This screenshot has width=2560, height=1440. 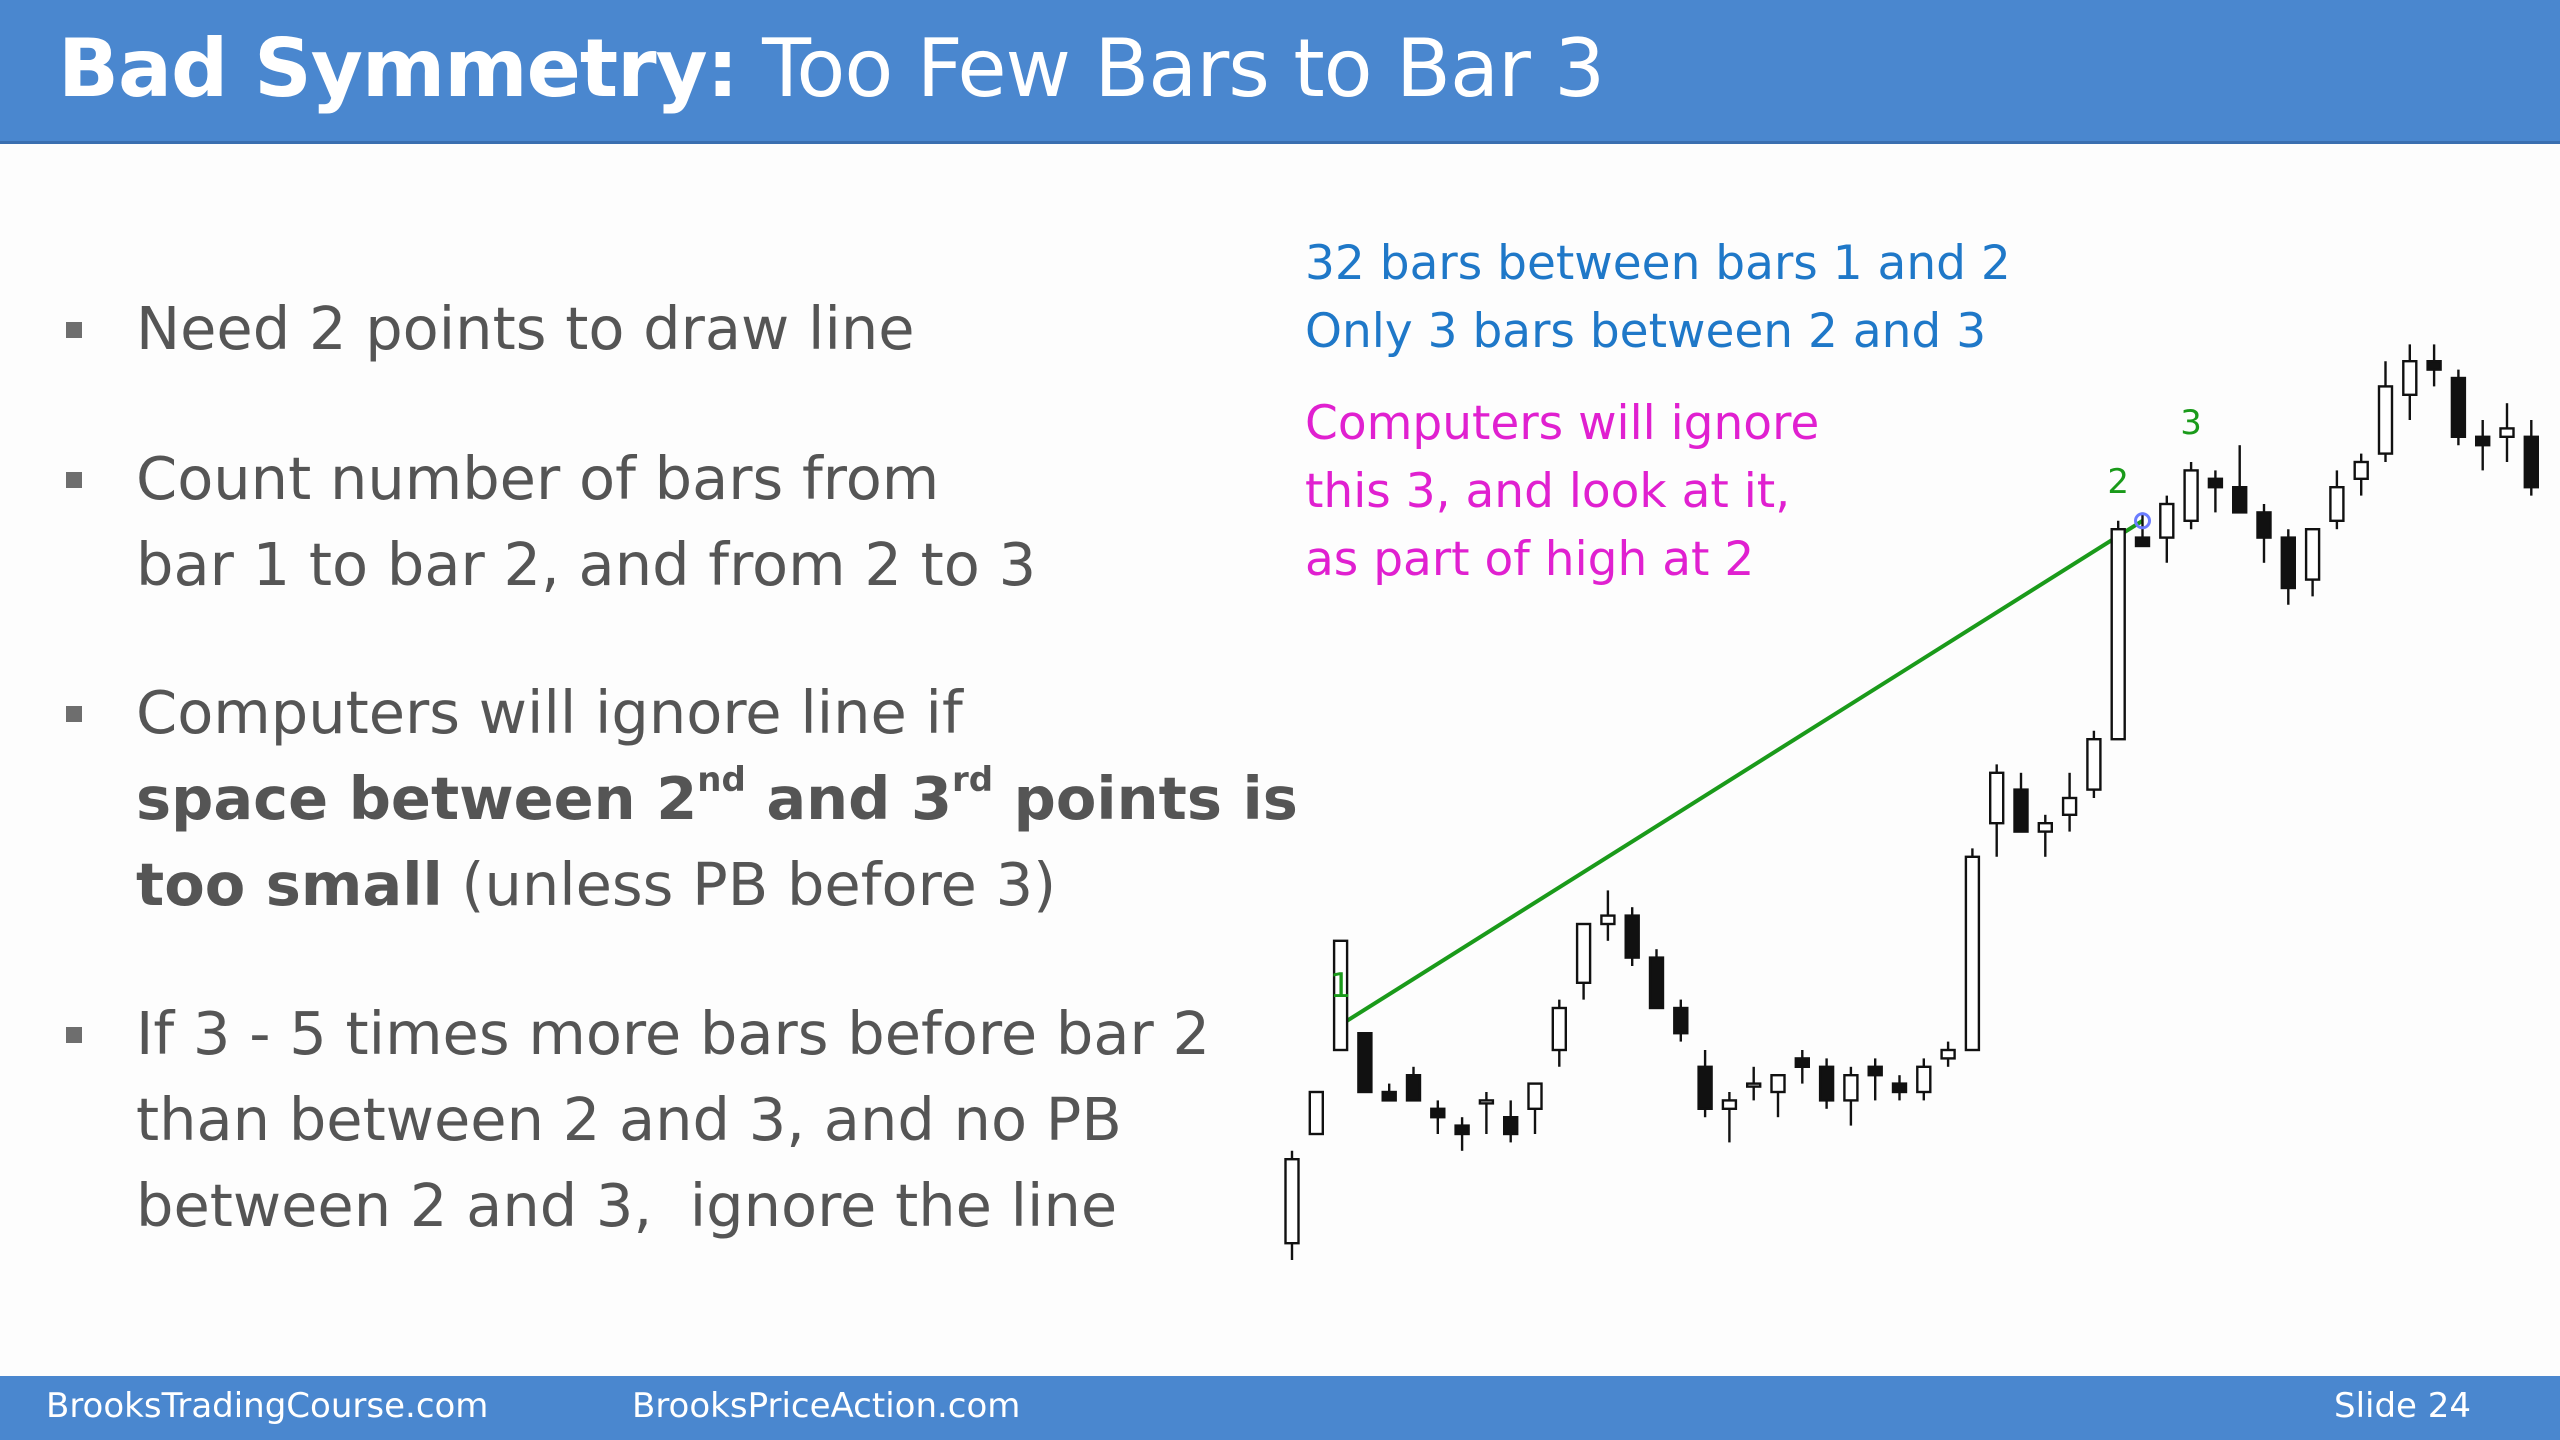 I want to click on footer-site-1: BrooksTradingCourse.com, so click(x=267, y=1406).